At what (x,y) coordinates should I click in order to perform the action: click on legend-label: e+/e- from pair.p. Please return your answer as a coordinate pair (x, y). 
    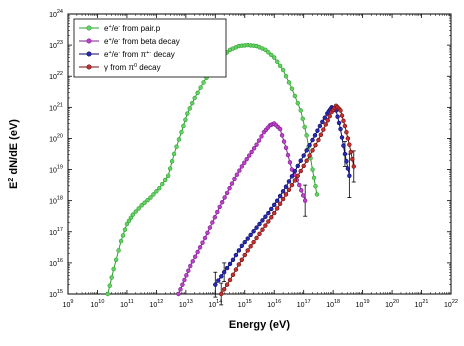
    Looking at the image, I should click on (132, 28).